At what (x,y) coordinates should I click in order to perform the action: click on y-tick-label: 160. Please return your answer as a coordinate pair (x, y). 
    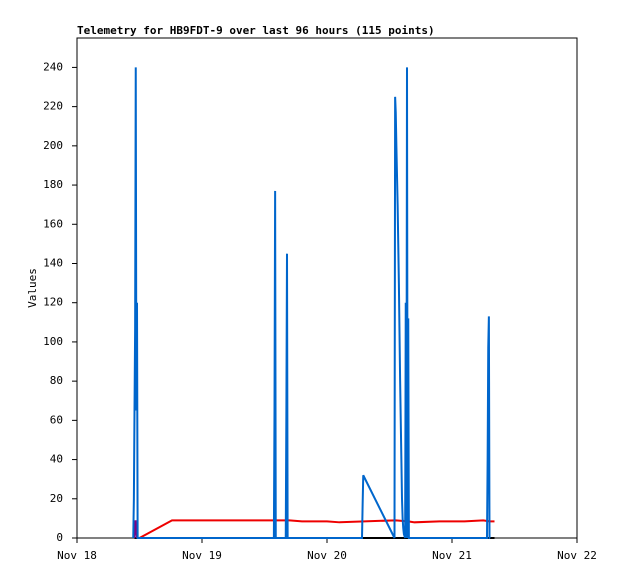
    Looking at the image, I should click on (53, 223).